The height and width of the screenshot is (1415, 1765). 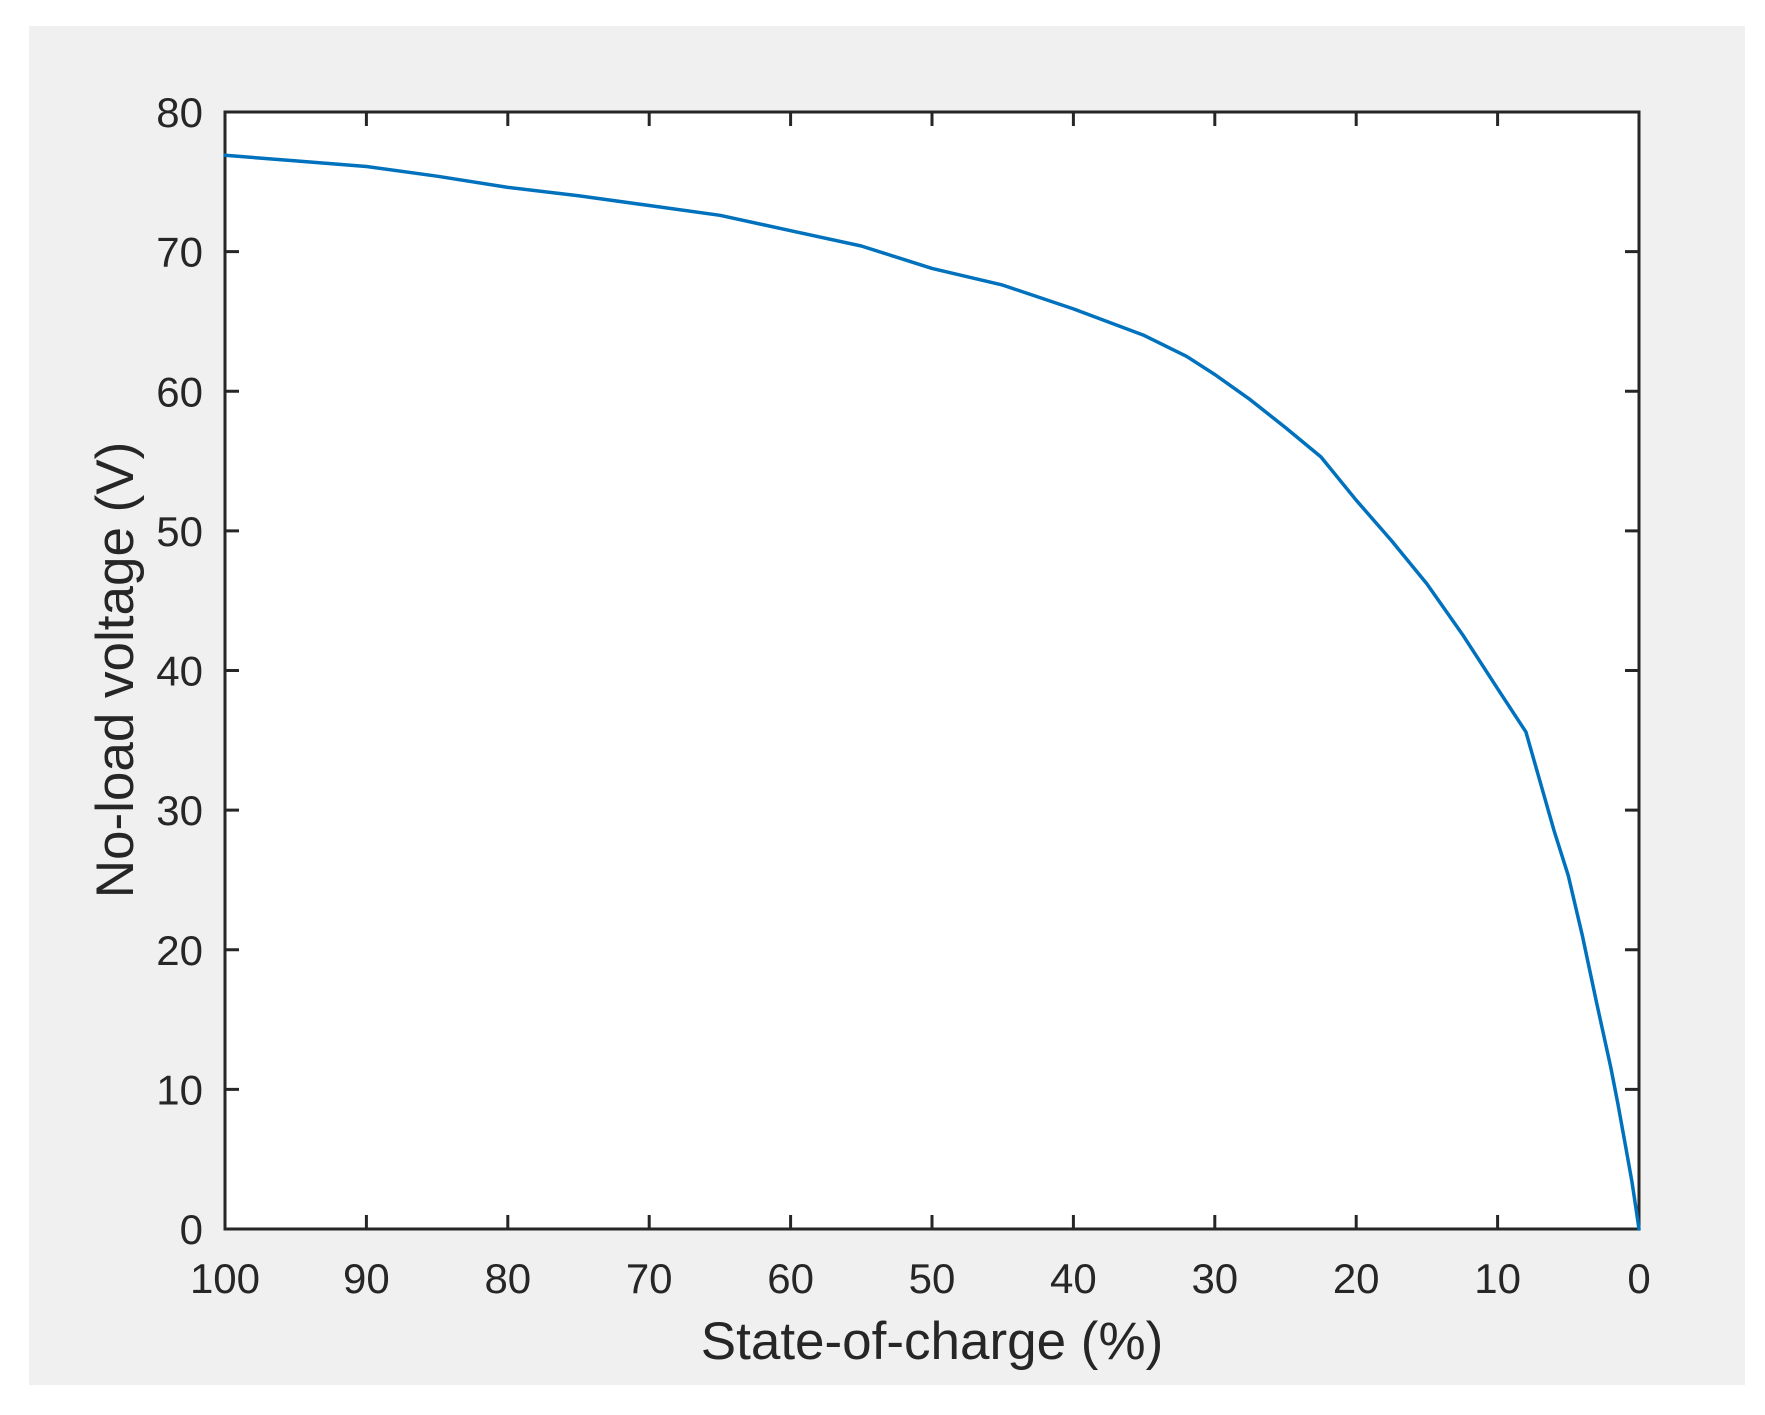 I want to click on y-tick-labels: 0 10 20 30 40 50 60 70 80, so click(x=179, y=671).